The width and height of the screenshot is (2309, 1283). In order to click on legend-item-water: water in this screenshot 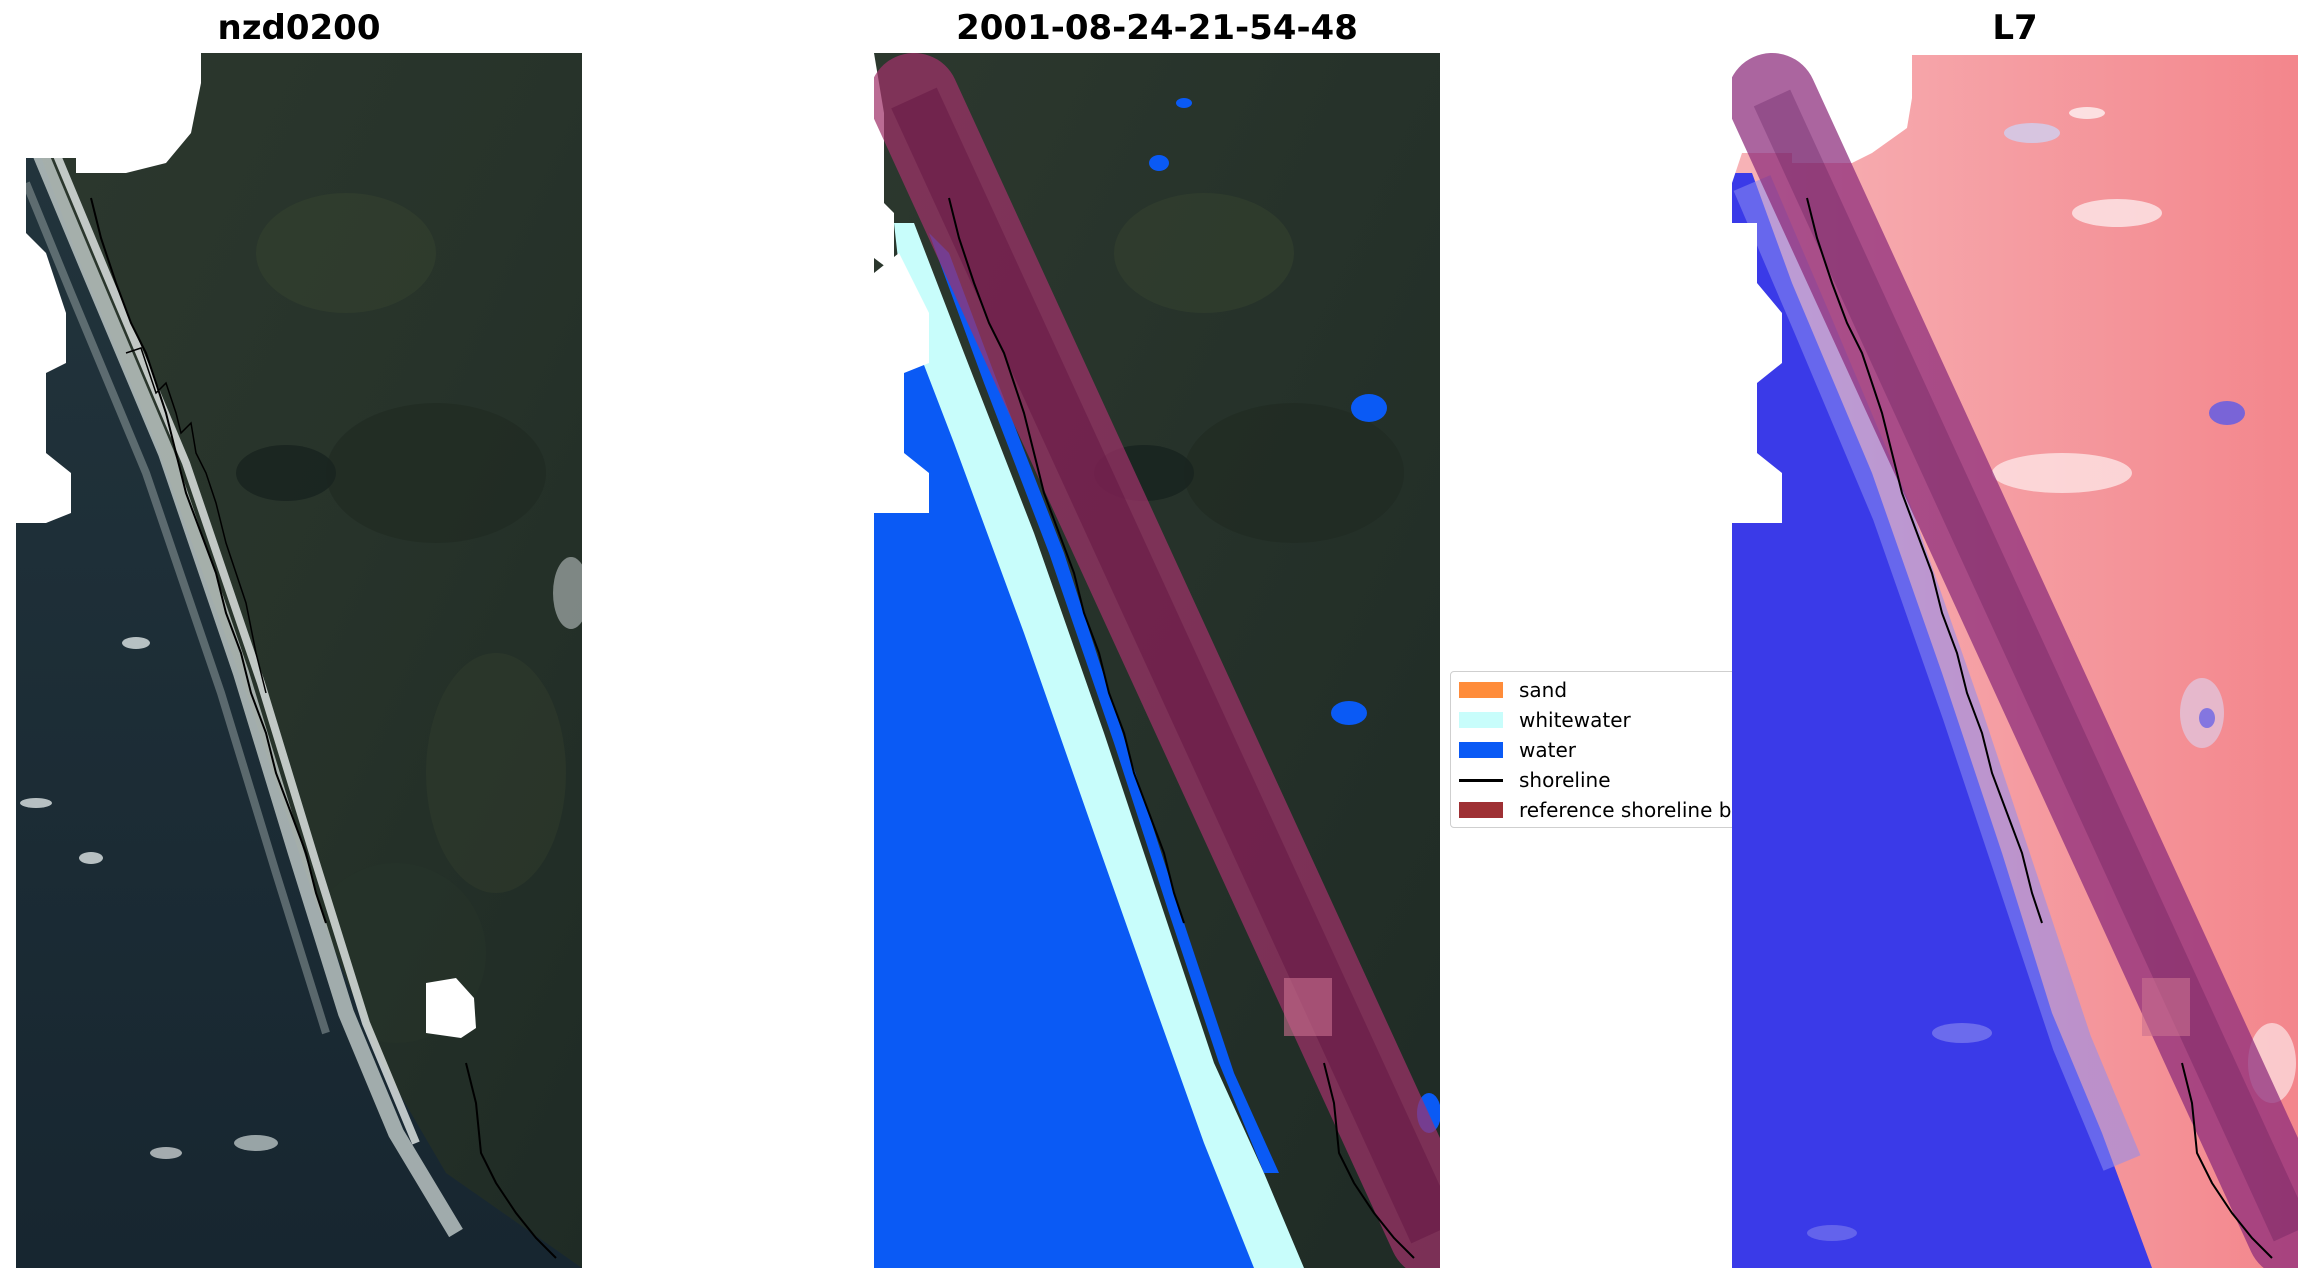, I will do `click(1517, 750)`.